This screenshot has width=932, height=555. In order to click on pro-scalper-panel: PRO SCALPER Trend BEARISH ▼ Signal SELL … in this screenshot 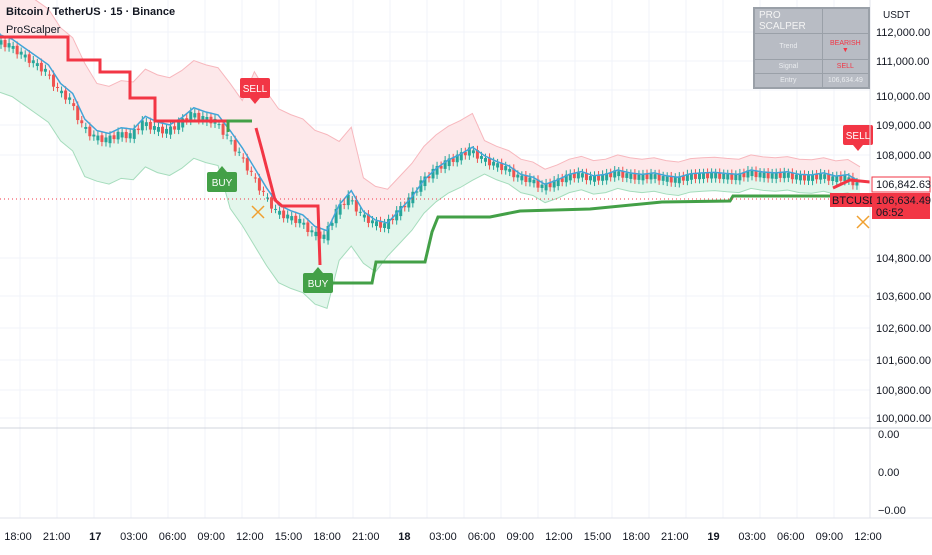, I will do `click(811, 48)`.